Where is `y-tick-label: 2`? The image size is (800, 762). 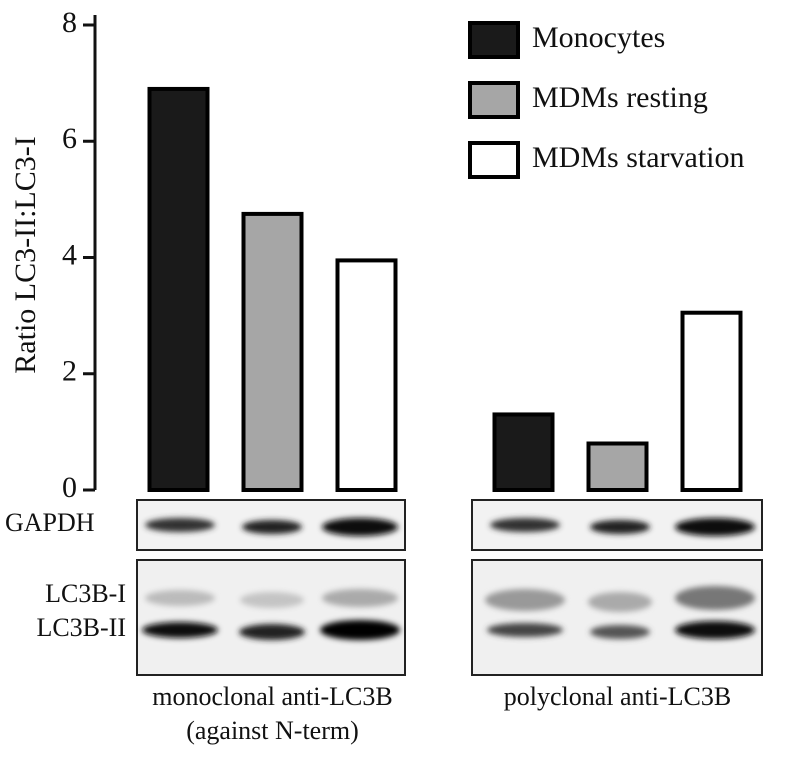
y-tick-label: 2 is located at coordinates (69, 371).